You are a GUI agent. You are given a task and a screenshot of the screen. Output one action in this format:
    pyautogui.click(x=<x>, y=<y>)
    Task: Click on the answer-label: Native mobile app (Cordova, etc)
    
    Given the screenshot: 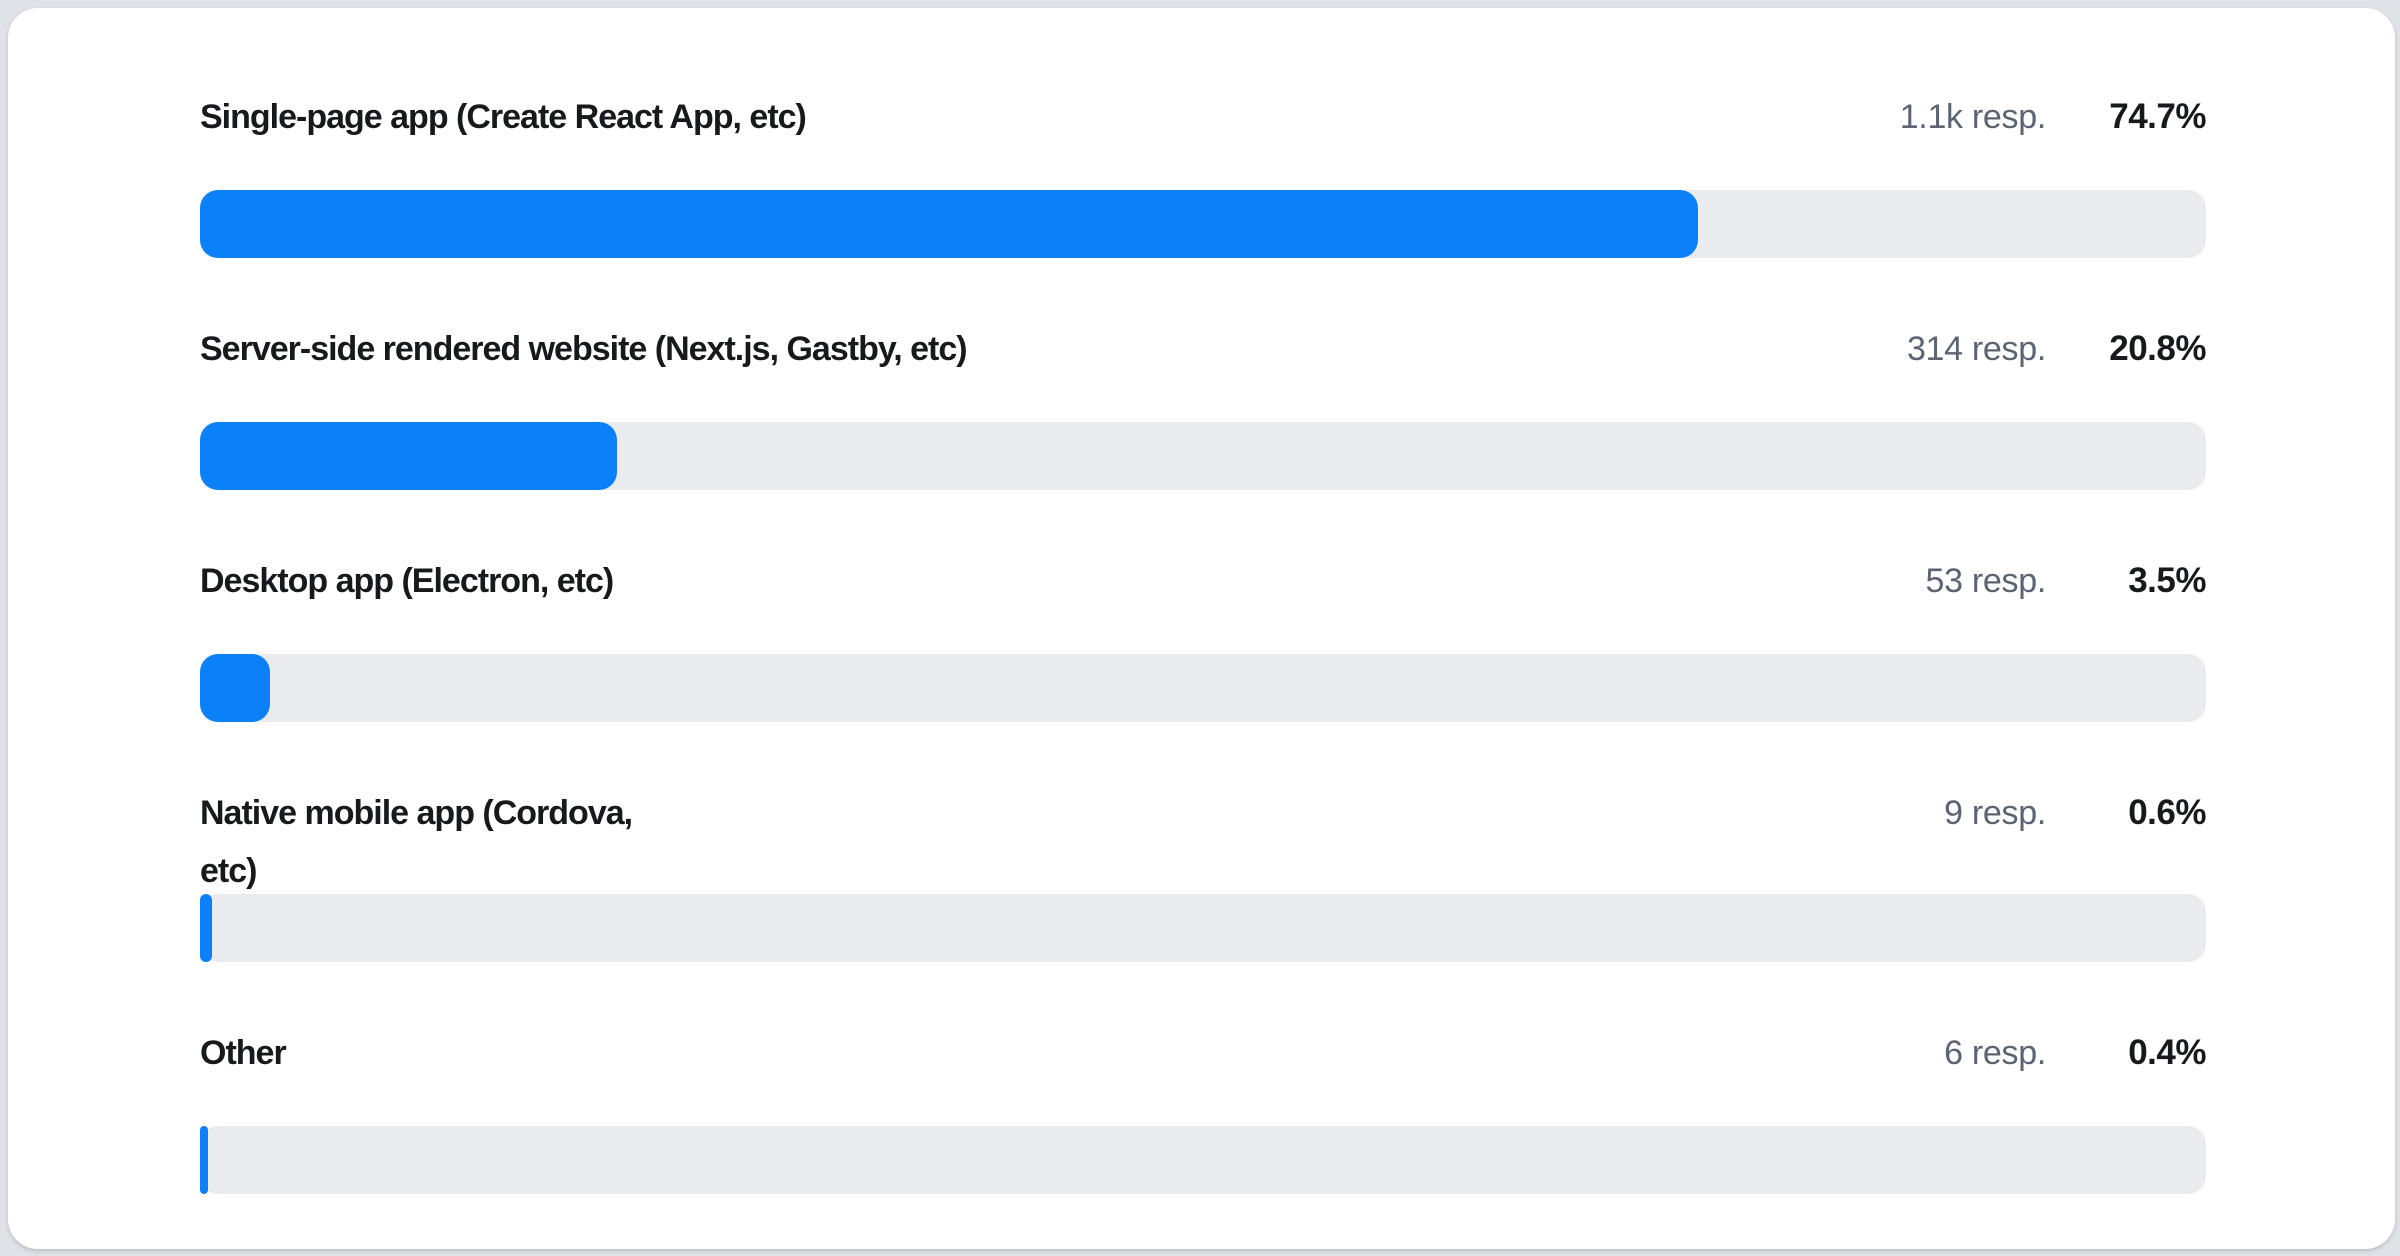 What is the action you would take?
    pyautogui.click(x=416, y=842)
    